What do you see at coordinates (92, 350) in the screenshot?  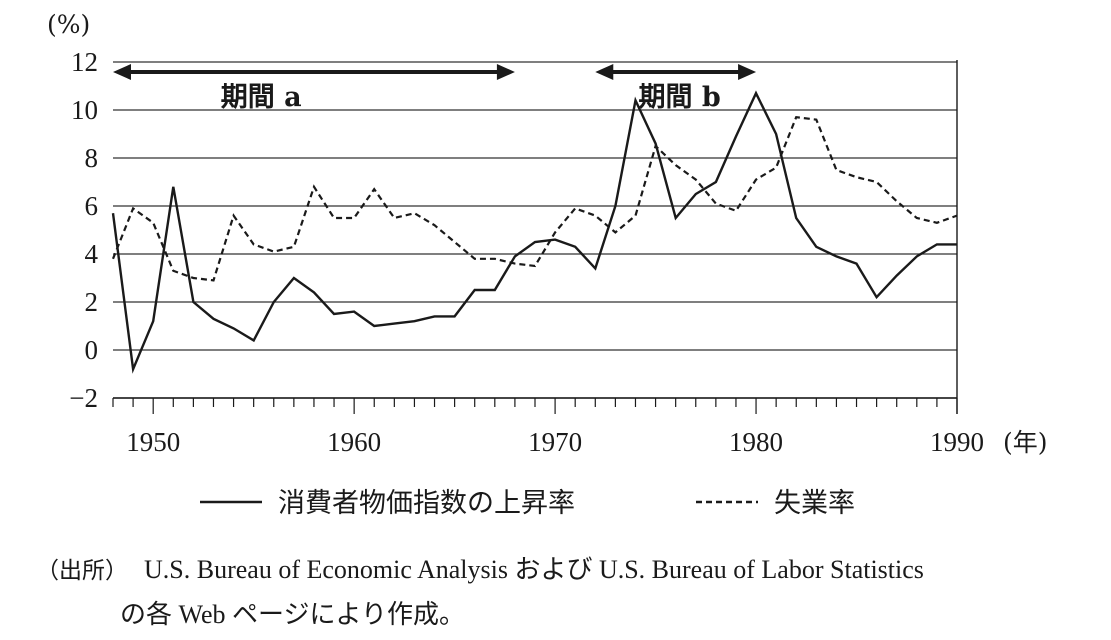 I see `y-tick-label: 0` at bounding box center [92, 350].